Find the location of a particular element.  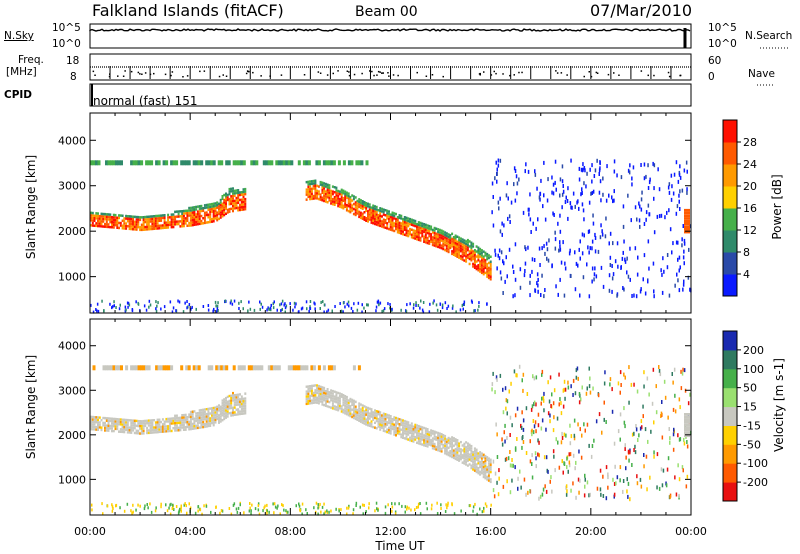

y-tick-label: 1000 is located at coordinates (72, 277).